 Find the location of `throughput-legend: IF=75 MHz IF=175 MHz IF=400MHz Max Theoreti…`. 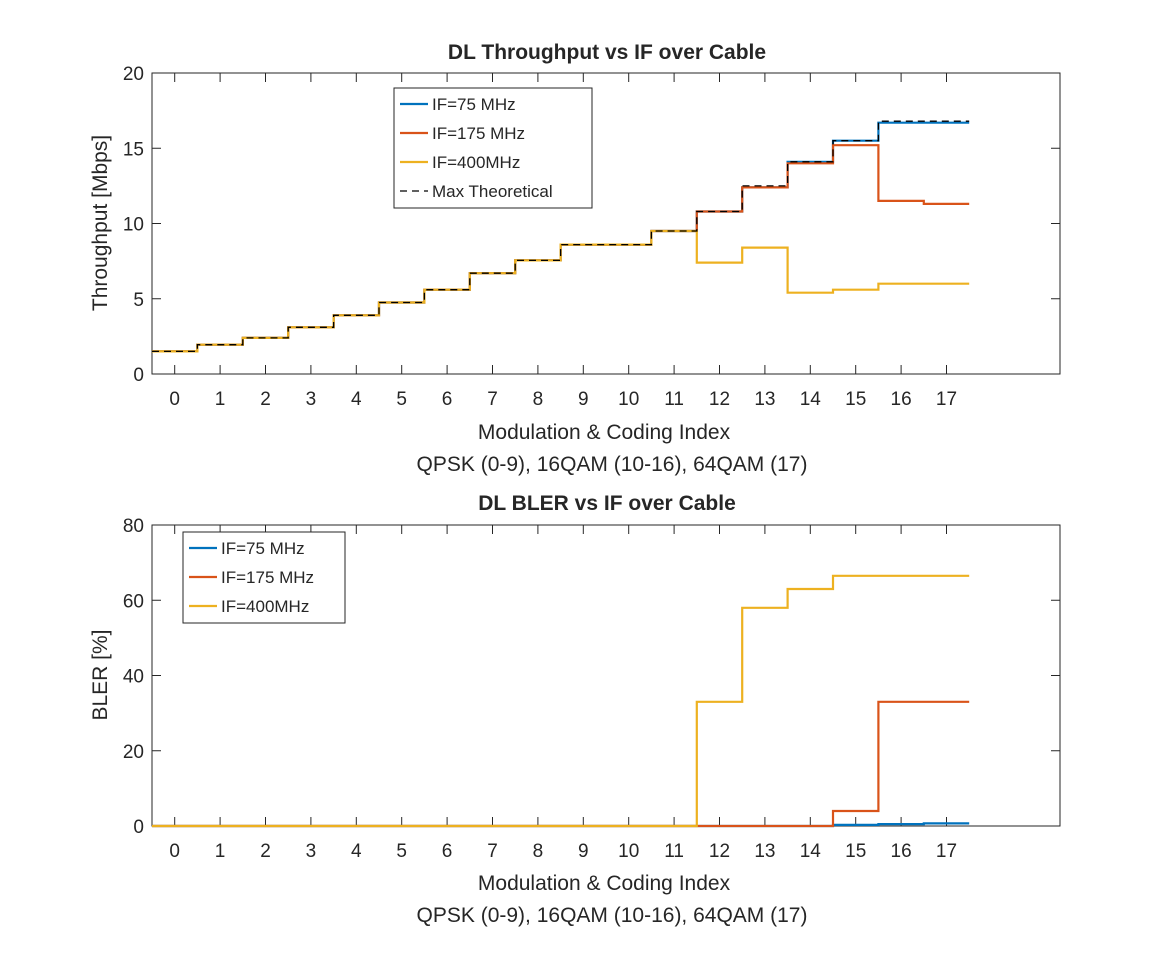

throughput-legend: IF=75 MHz IF=175 MHz IF=400MHz Max Theoreti… is located at coordinates (493, 148).